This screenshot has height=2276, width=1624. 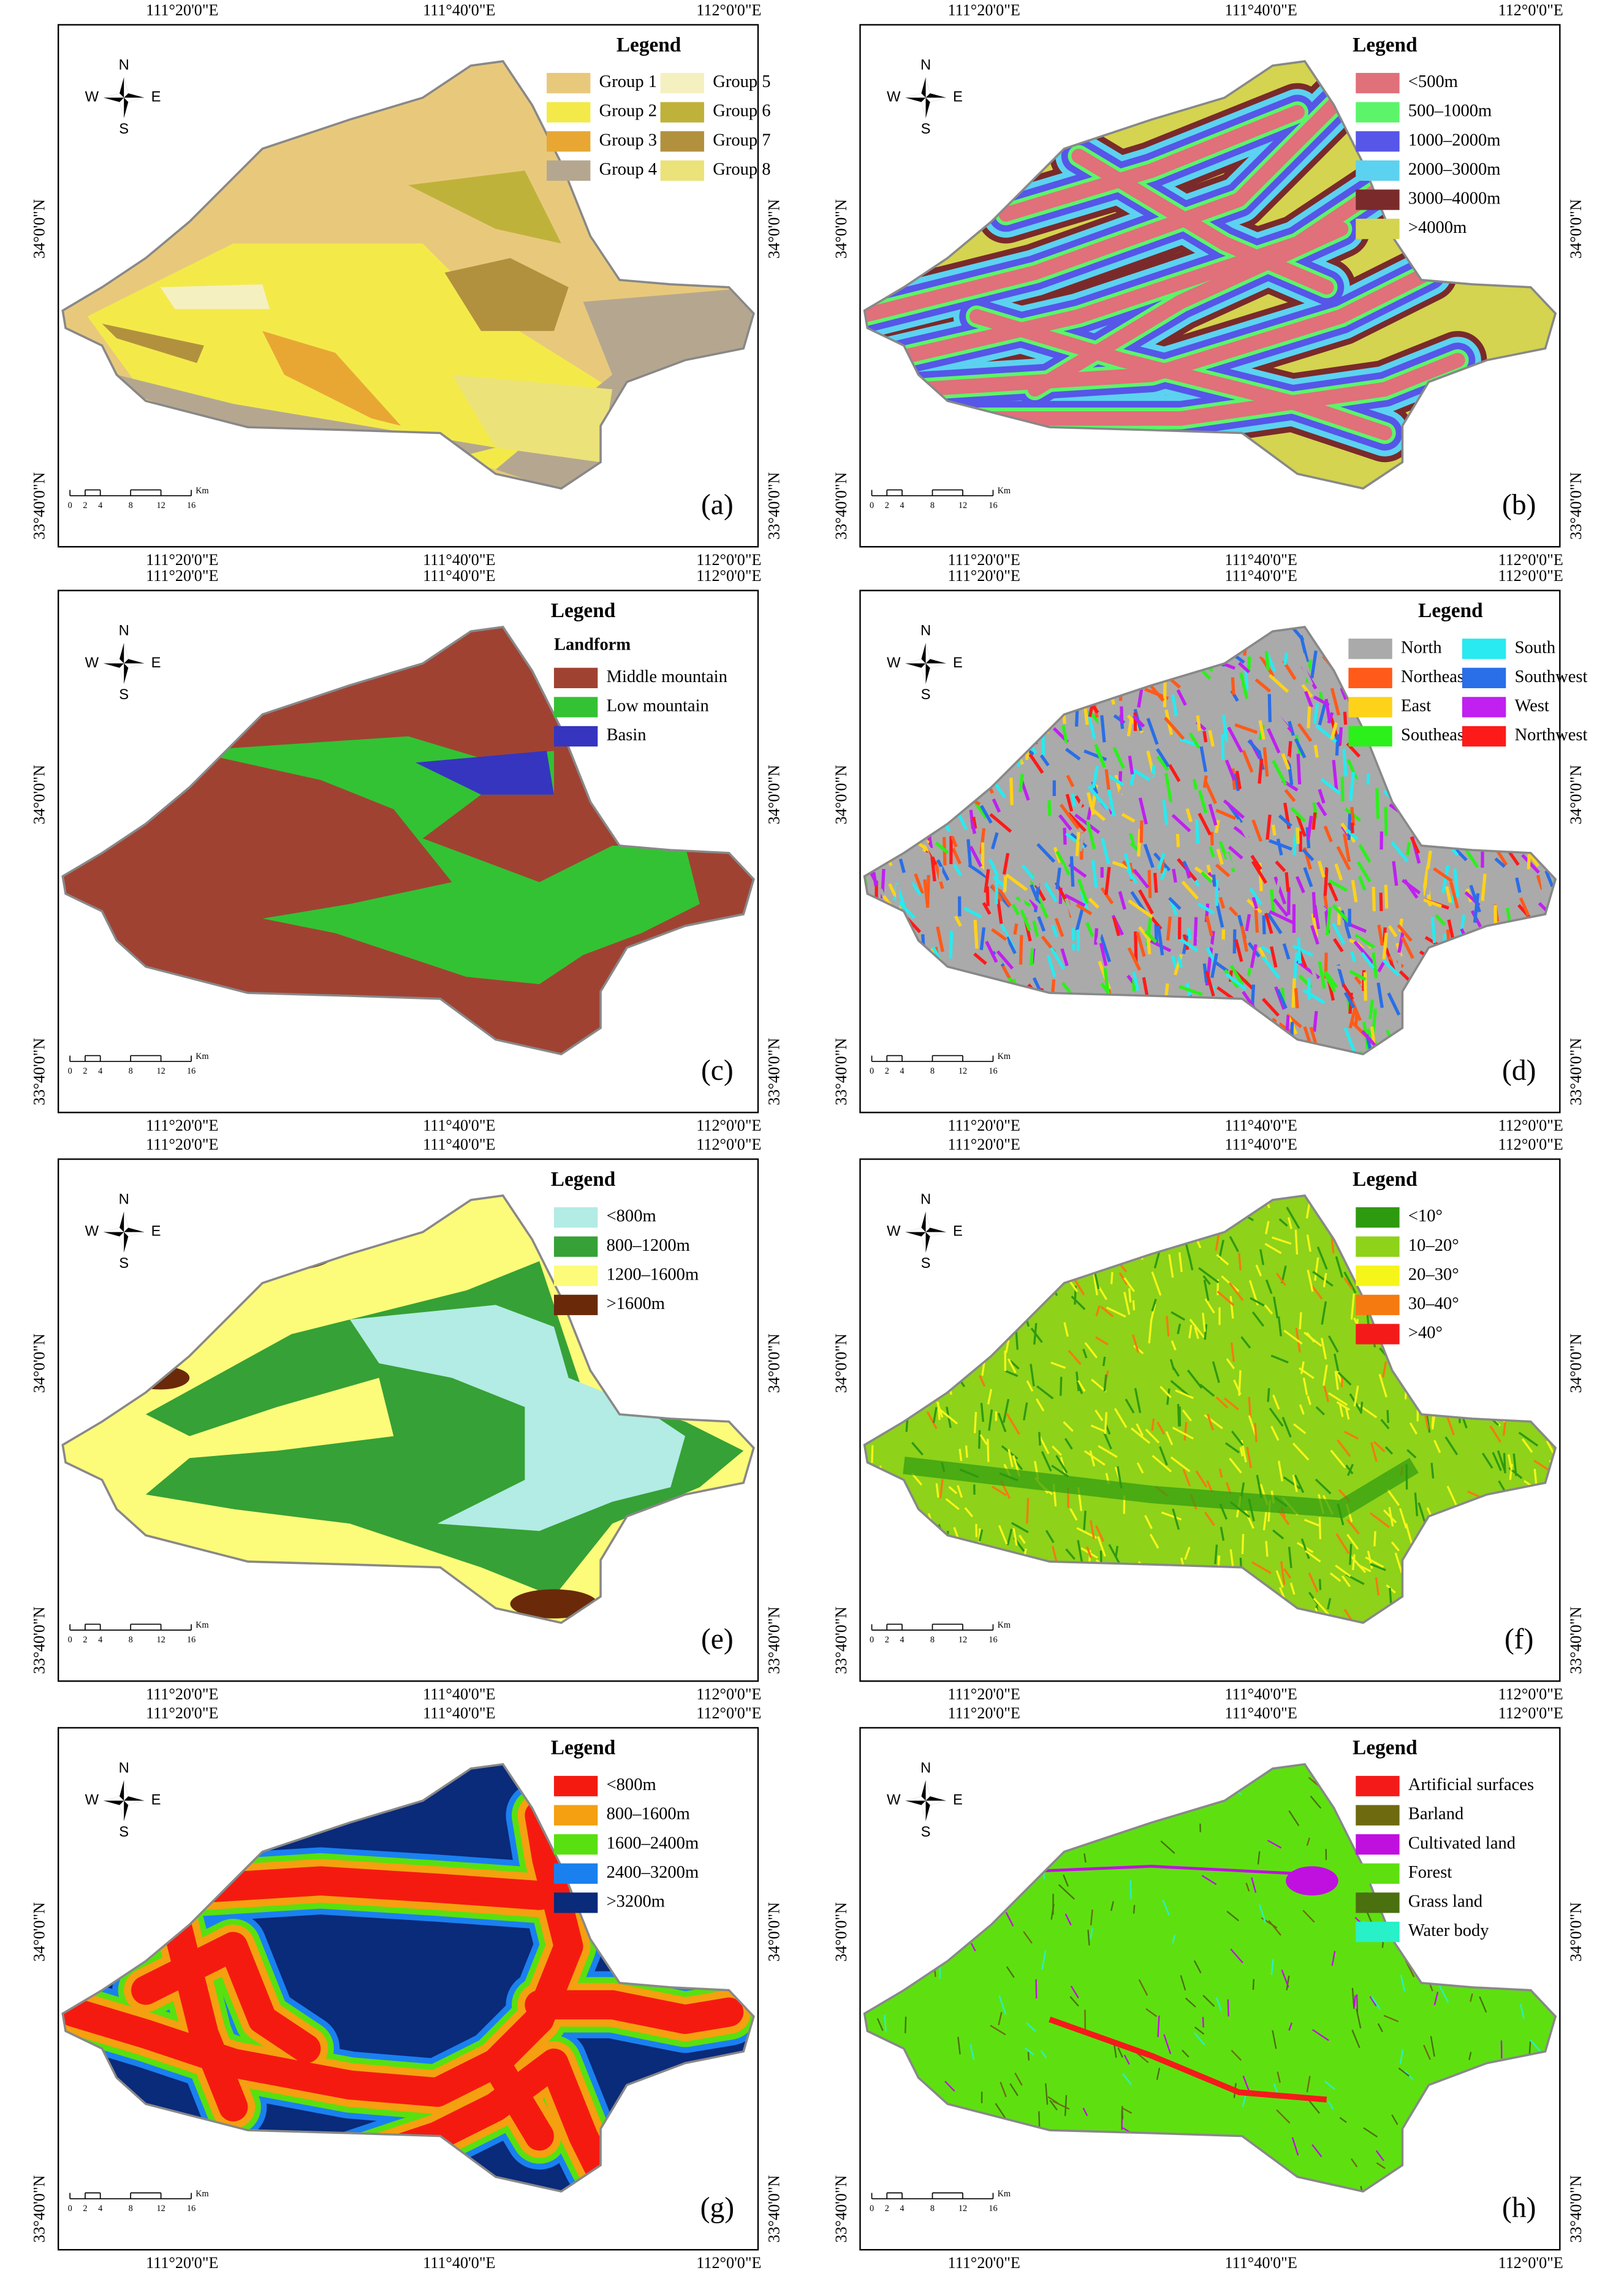 What do you see at coordinates (1385, 45) in the screenshot?
I see `legend-title: Legend` at bounding box center [1385, 45].